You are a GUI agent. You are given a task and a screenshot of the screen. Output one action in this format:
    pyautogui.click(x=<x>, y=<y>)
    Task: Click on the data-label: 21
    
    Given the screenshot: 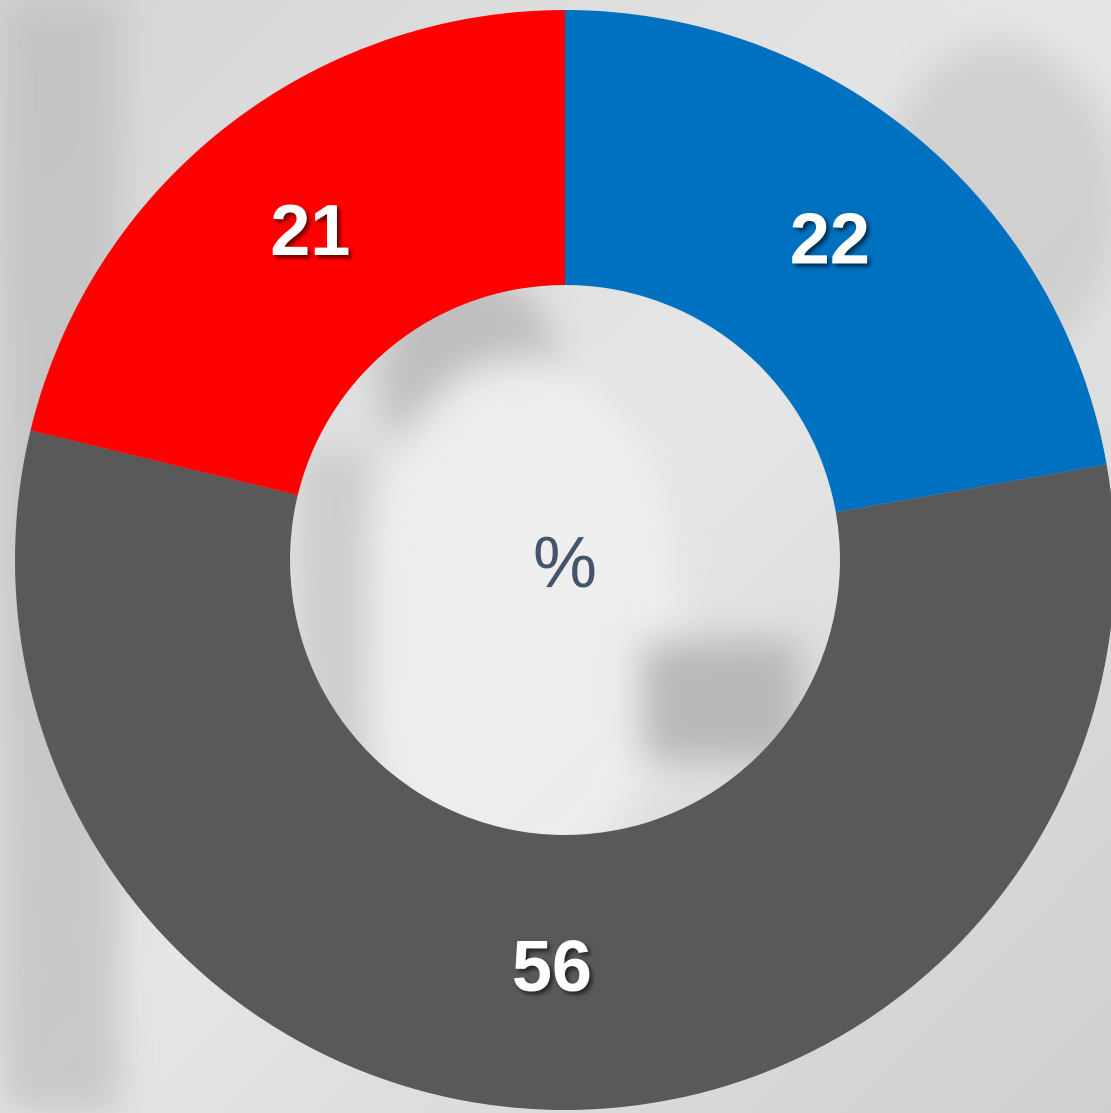 What is the action you would take?
    pyautogui.click(x=310, y=231)
    